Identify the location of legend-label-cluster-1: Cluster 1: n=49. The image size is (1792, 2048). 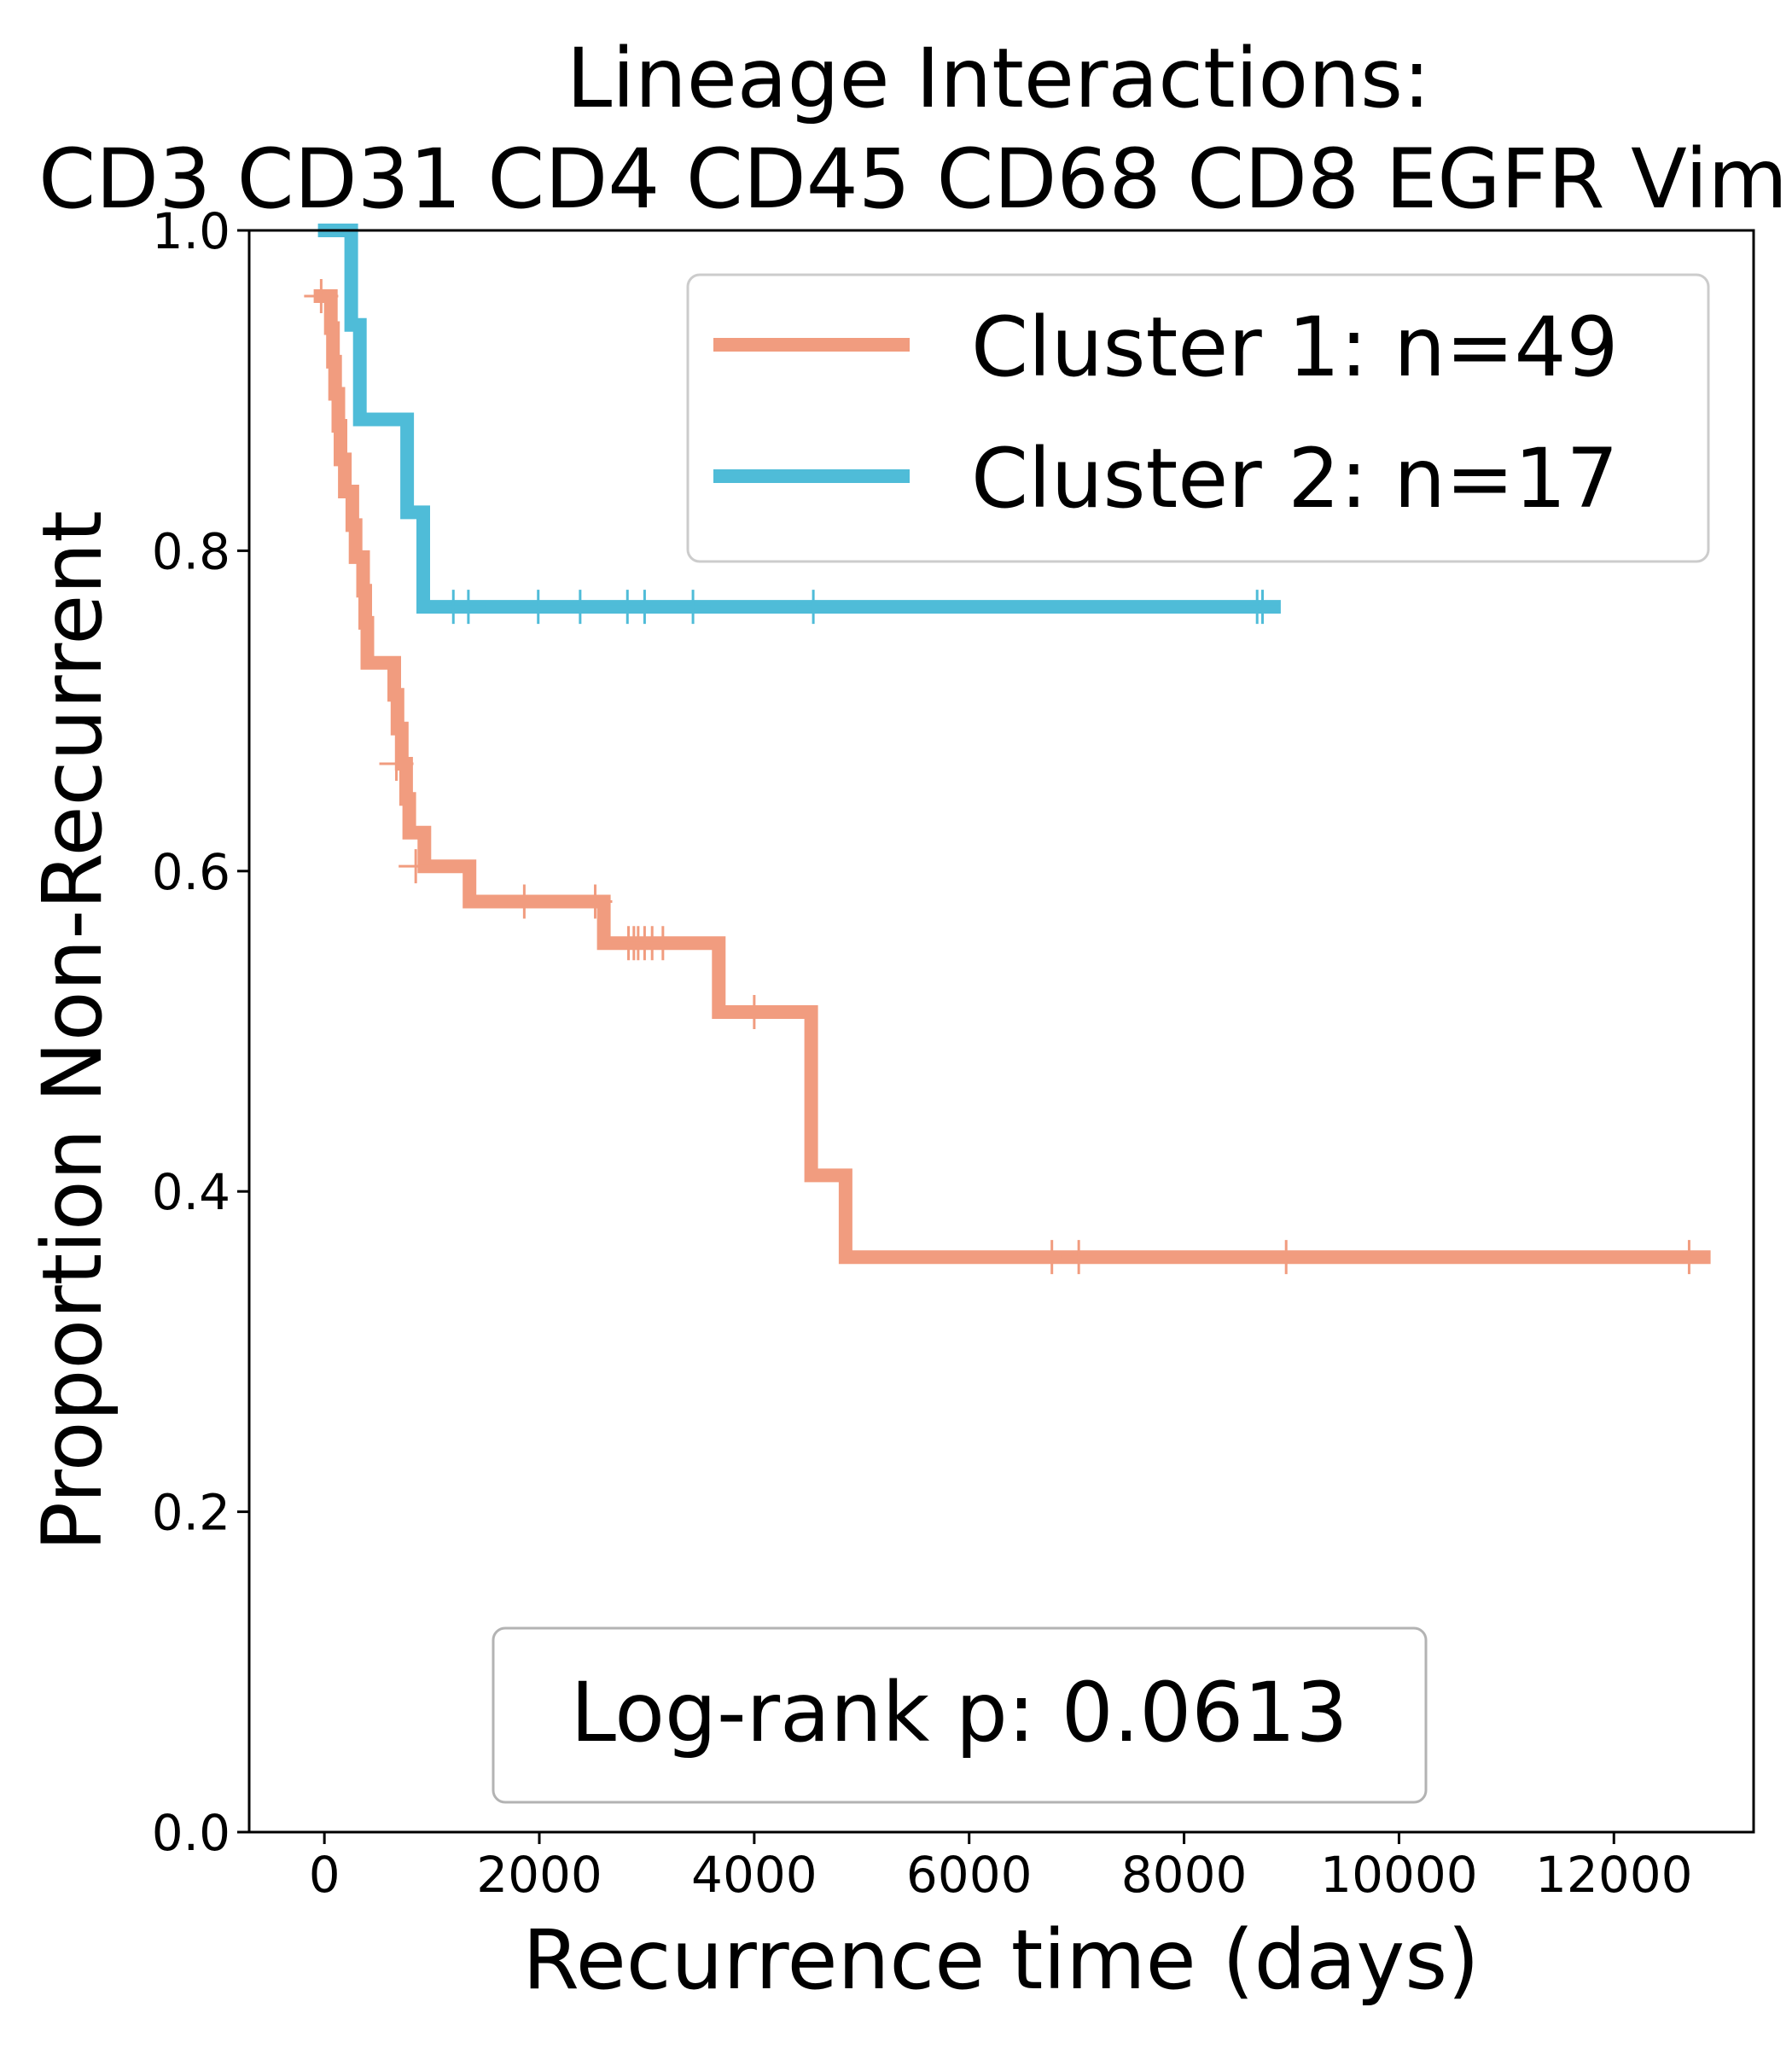
(1295, 347).